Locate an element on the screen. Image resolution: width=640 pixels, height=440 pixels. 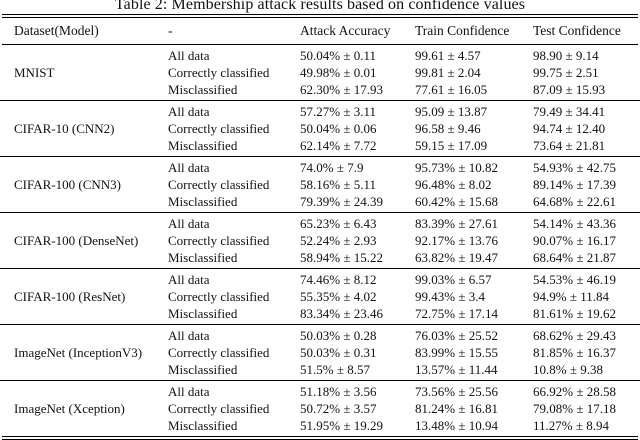
test-confidence-cell: 54.53% ± 46.19 is located at coordinates (574, 279).